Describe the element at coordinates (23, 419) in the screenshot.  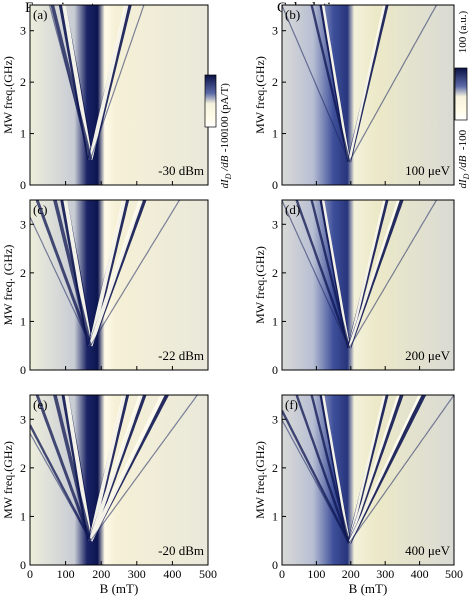
I see `panel-e-ytick-label-3: 3` at that location.